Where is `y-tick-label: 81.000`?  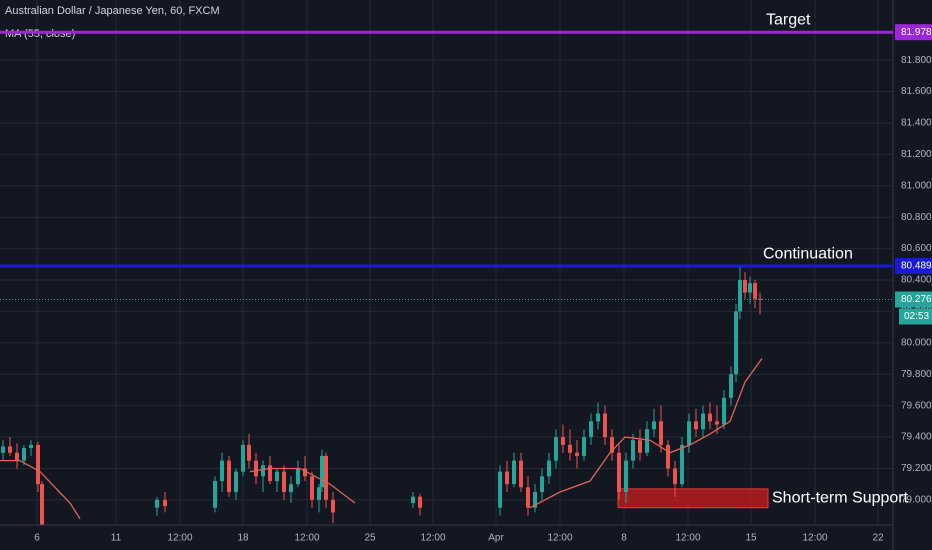 y-tick-label: 81.000 is located at coordinates (916, 185).